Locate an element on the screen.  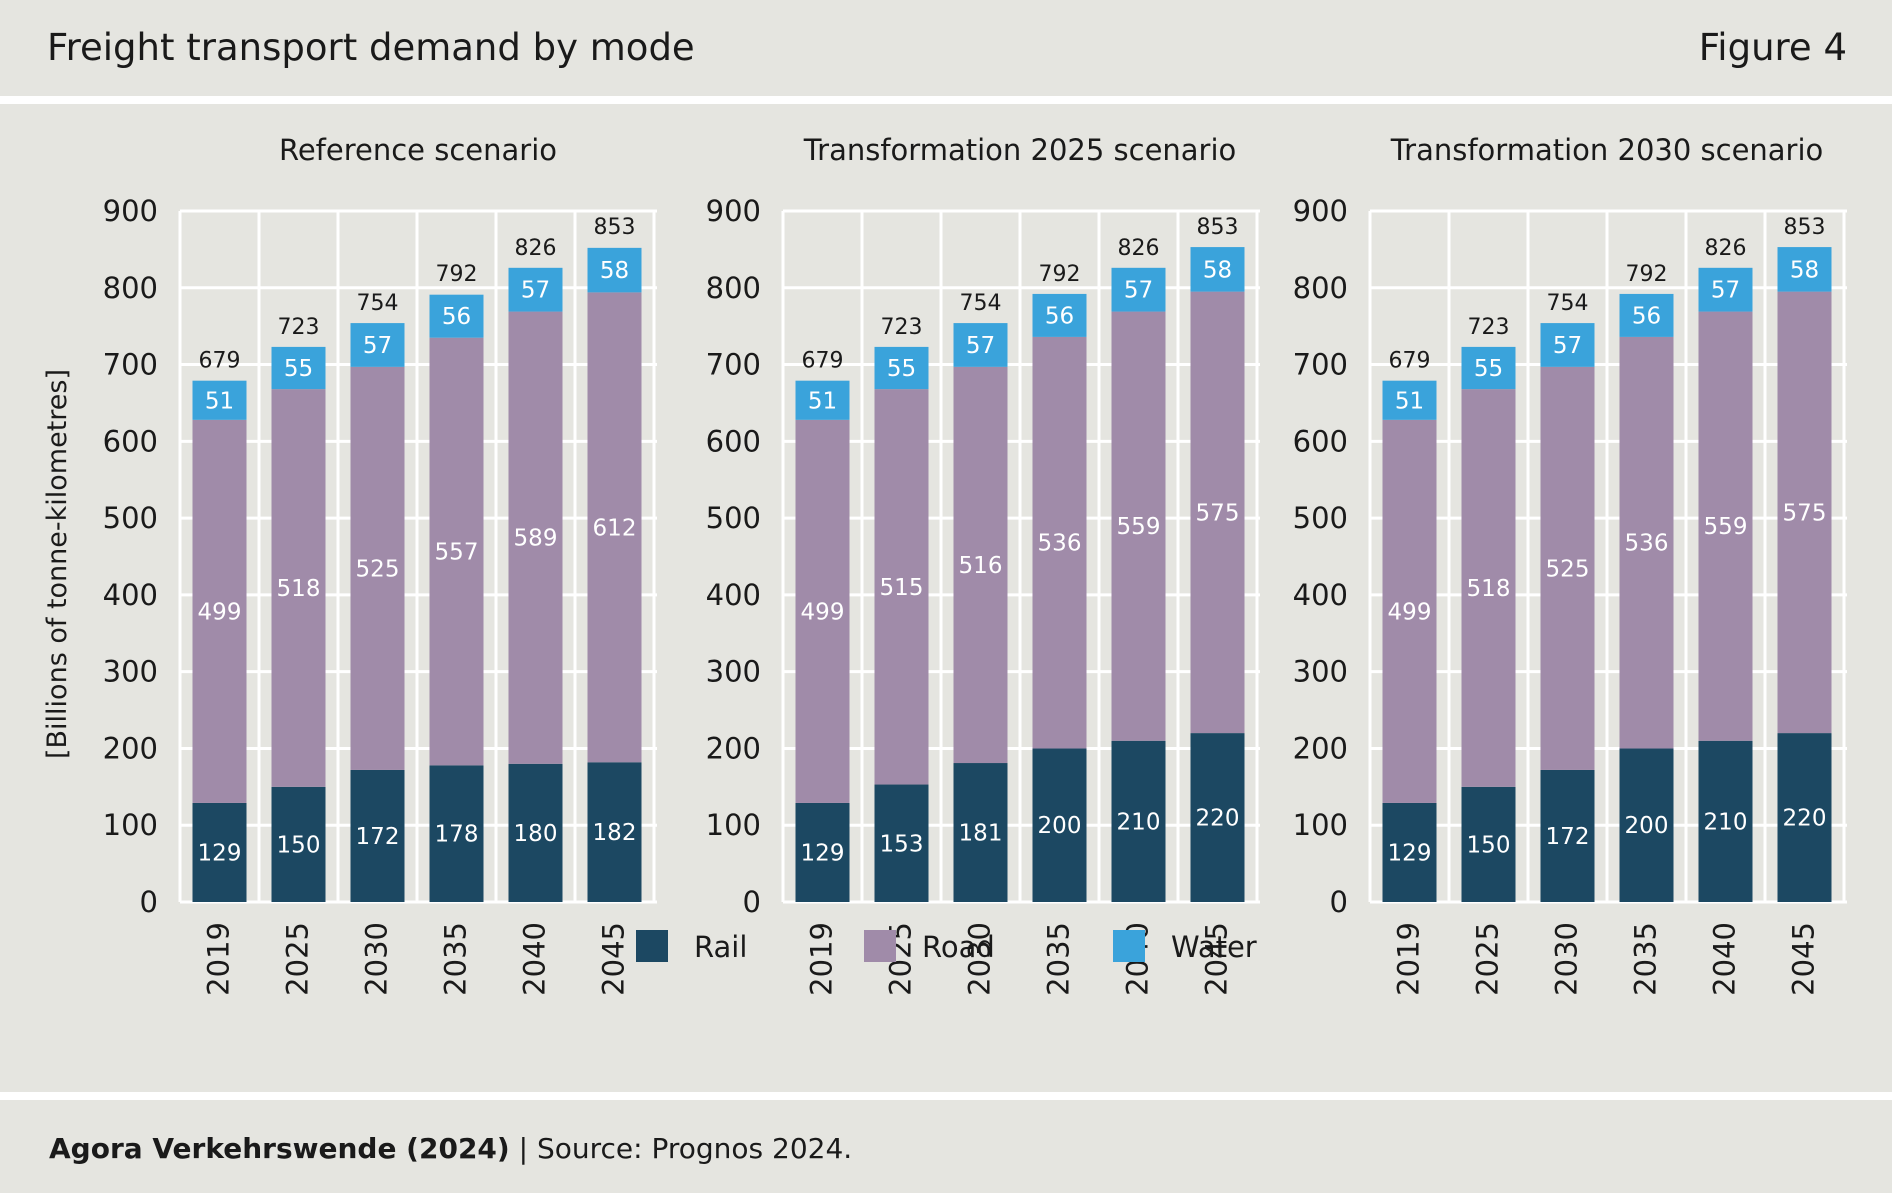
data-label-water: 55 is located at coordinates (1488, 369).